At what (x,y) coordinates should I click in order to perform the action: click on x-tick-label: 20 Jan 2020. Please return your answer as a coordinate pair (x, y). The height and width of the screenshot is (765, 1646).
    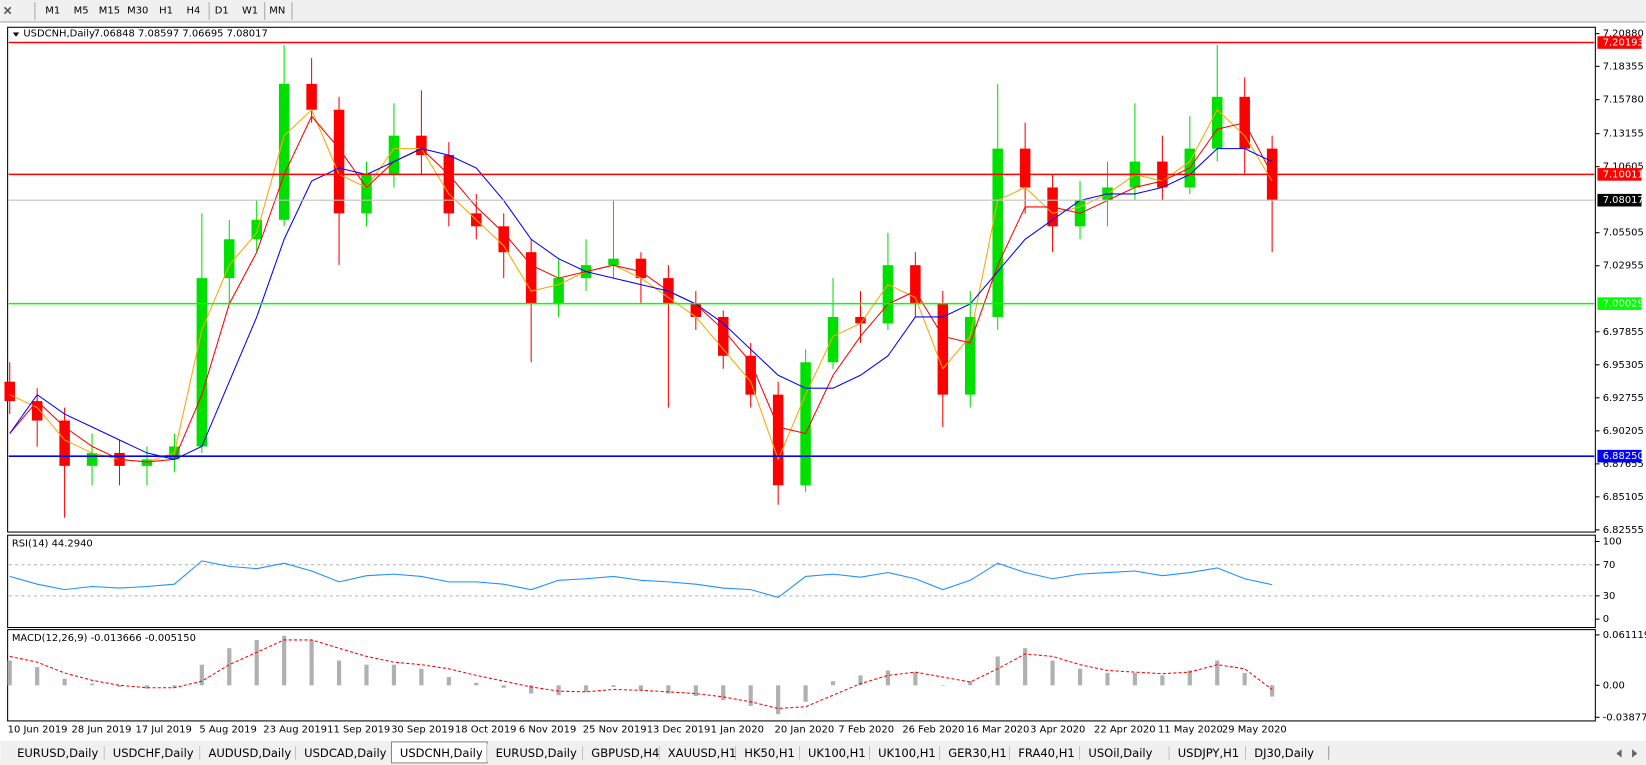
    Looking at the image, I should click on (805, 729).